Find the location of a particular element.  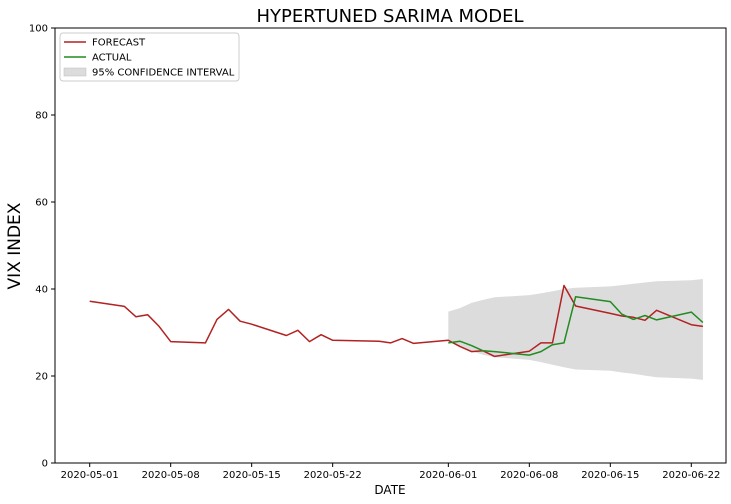

x-tick-label: 2020-05-08 is located at coordinates (171, 475).